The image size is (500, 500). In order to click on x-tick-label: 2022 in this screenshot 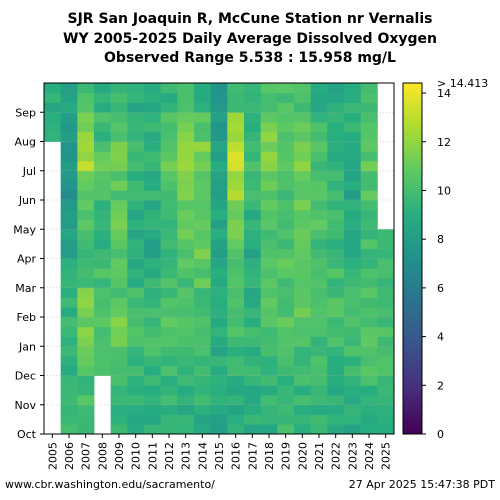, I will do `click(336, 456)`.